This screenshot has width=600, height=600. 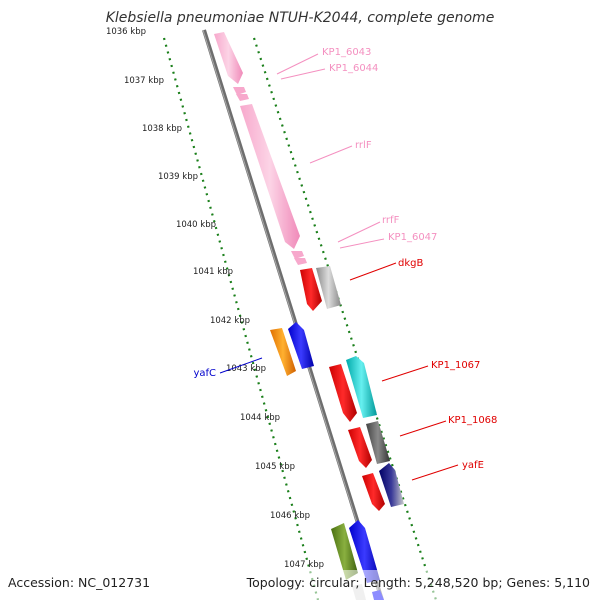 What do you see at coordinates (230, 321) in the screenshot?
I see `kbp-label: 1042 kbp` at bounding box center [230, 321].